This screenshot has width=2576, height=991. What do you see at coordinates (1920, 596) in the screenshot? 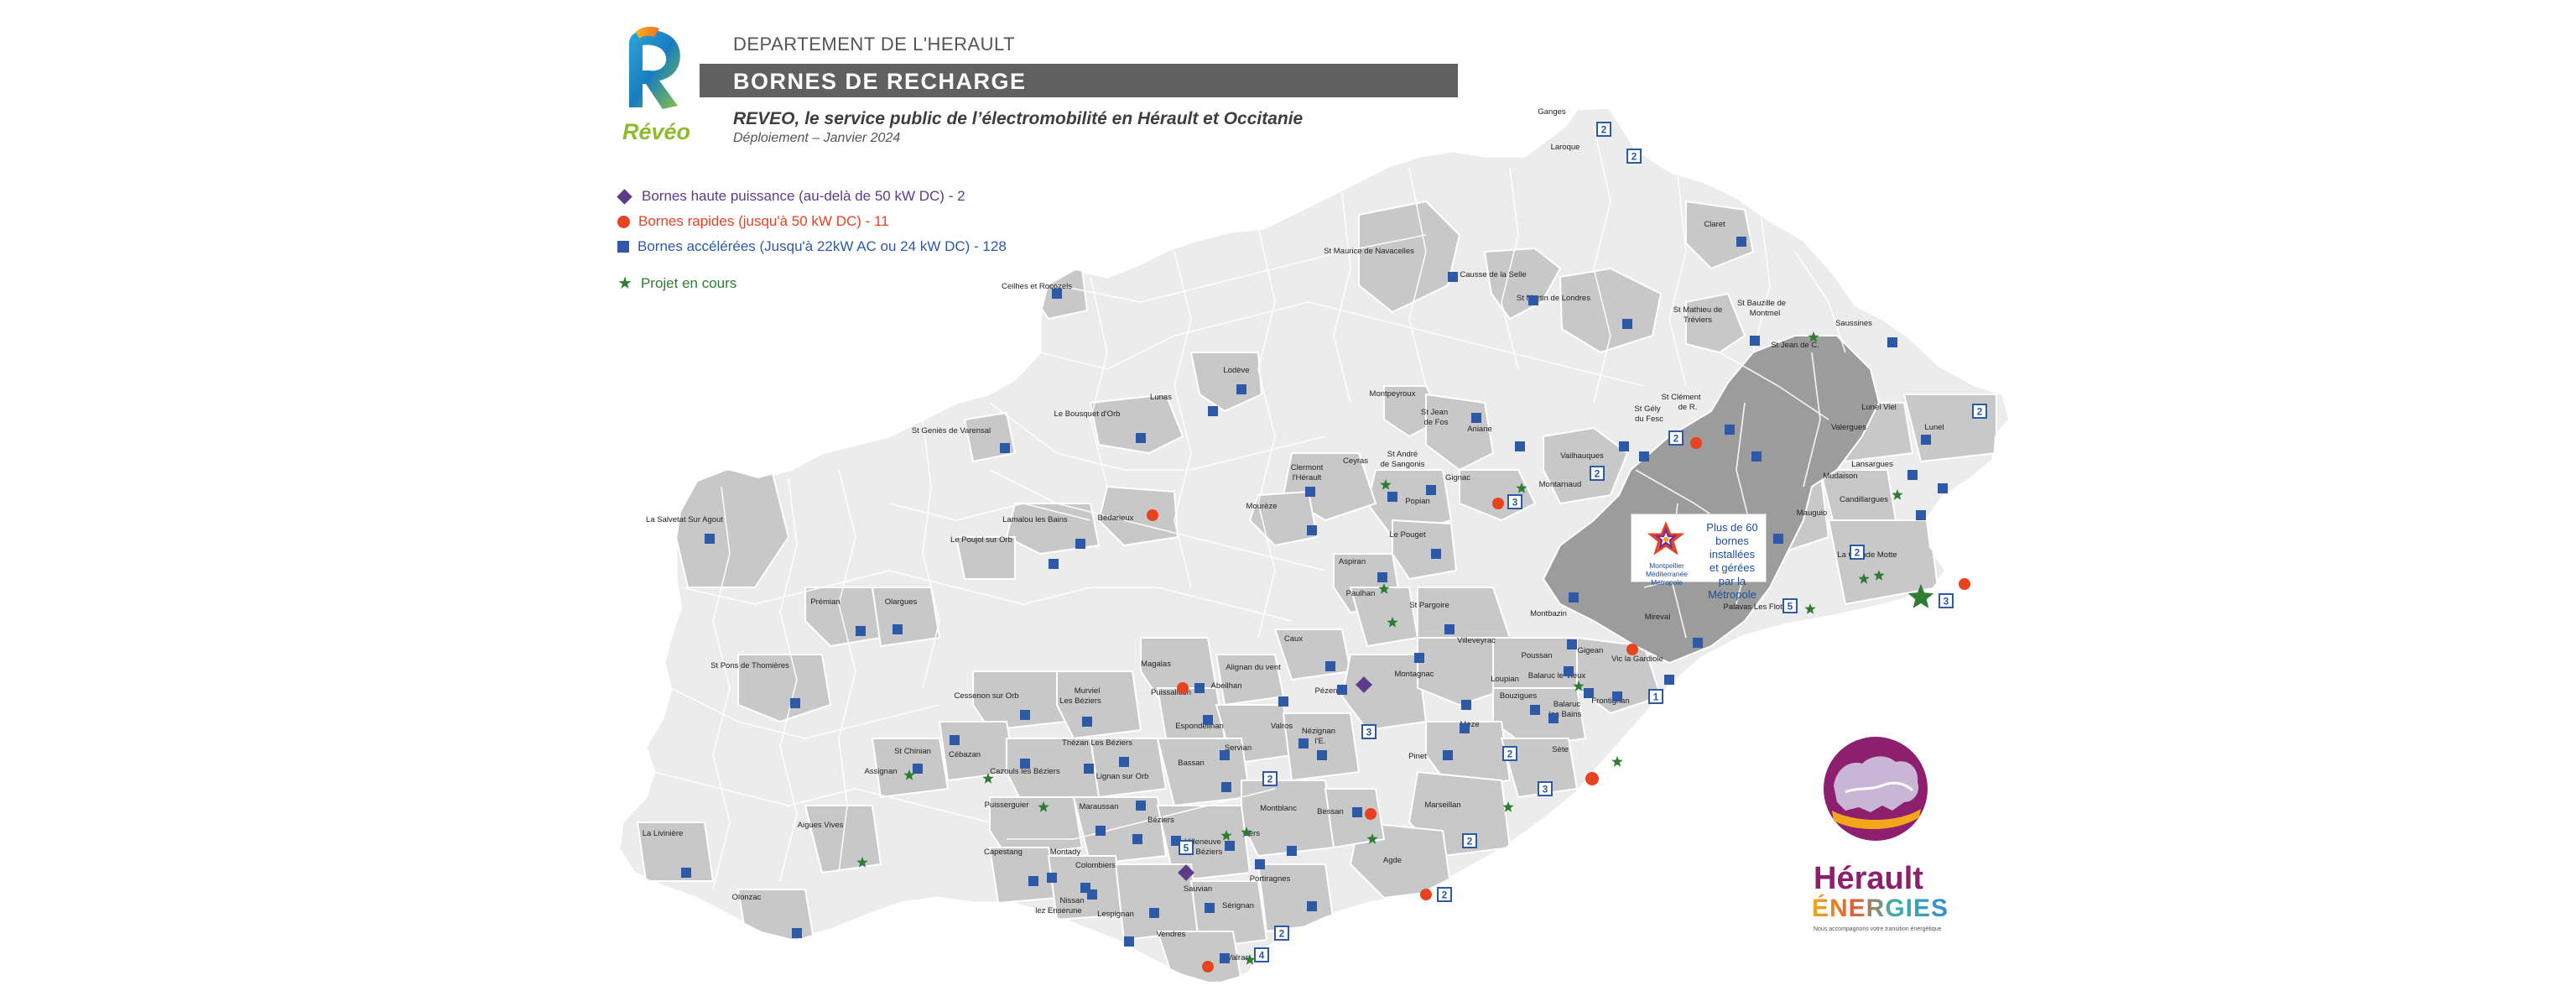
I see `project-marker-large` at bounding box center [1920, 596].